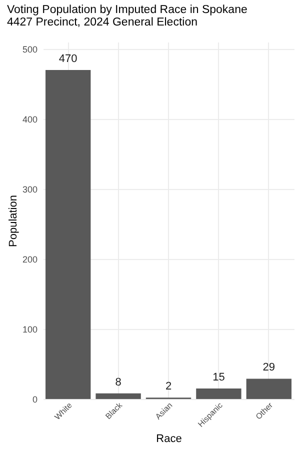  I want to click on data-label: 8, so click(118, 382).